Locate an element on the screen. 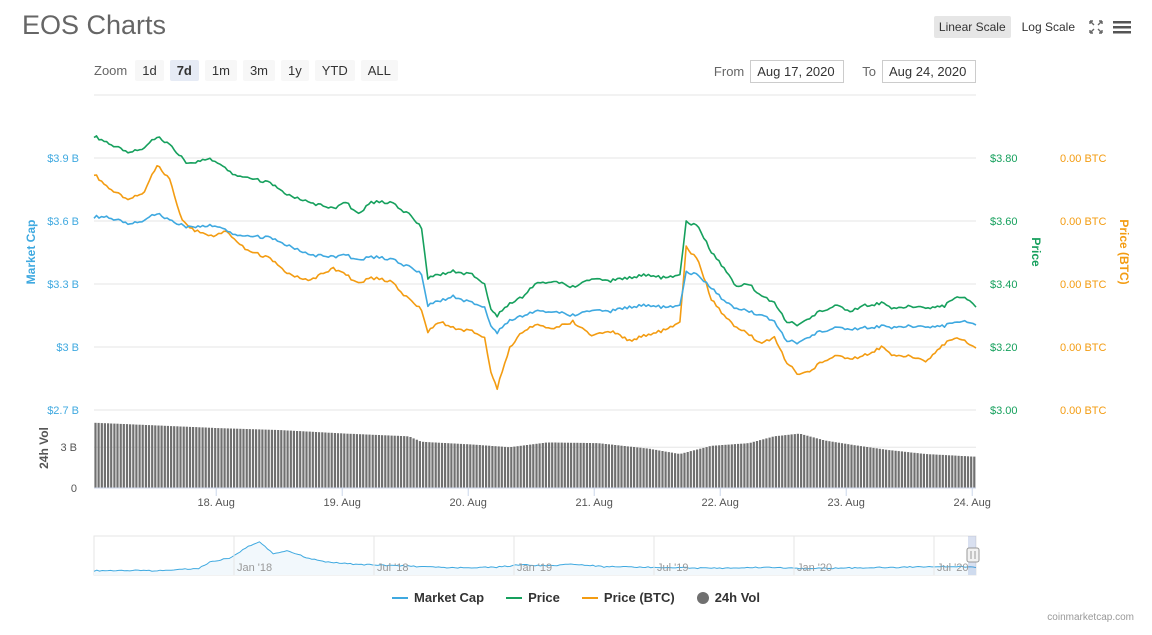  volume-tick-label: 3 B is located at coordinates (68, 448).